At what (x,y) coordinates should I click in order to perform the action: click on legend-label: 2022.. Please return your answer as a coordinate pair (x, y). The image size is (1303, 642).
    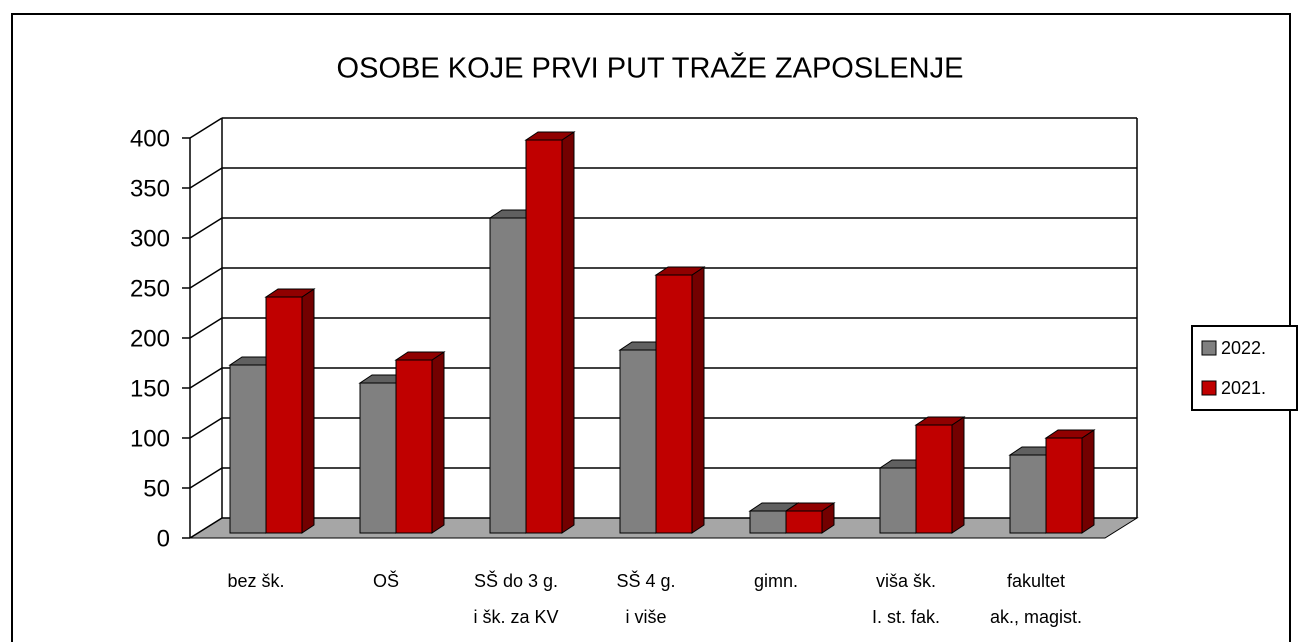
    Looking at the image, I should click on (1243, 348).